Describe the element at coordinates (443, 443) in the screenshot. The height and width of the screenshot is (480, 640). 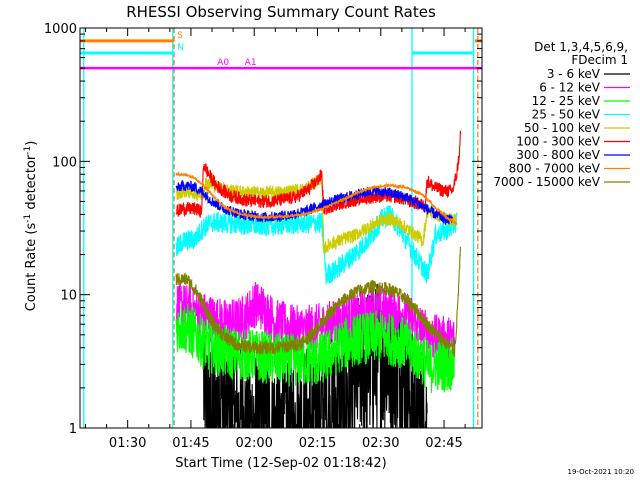
I see `x-tick-label: 02:45` at that location.